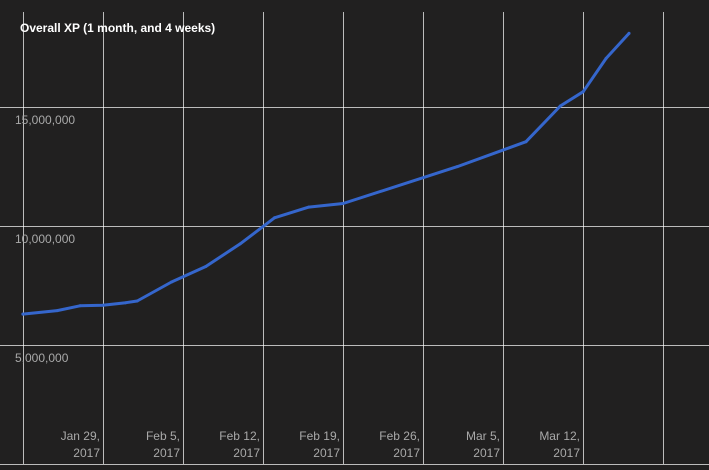 This screenshot has height=470, width=709. Describe the element at coordinates (239, 436) in the screenshot. I see `x-tick-label: Feb 12,` at that location.